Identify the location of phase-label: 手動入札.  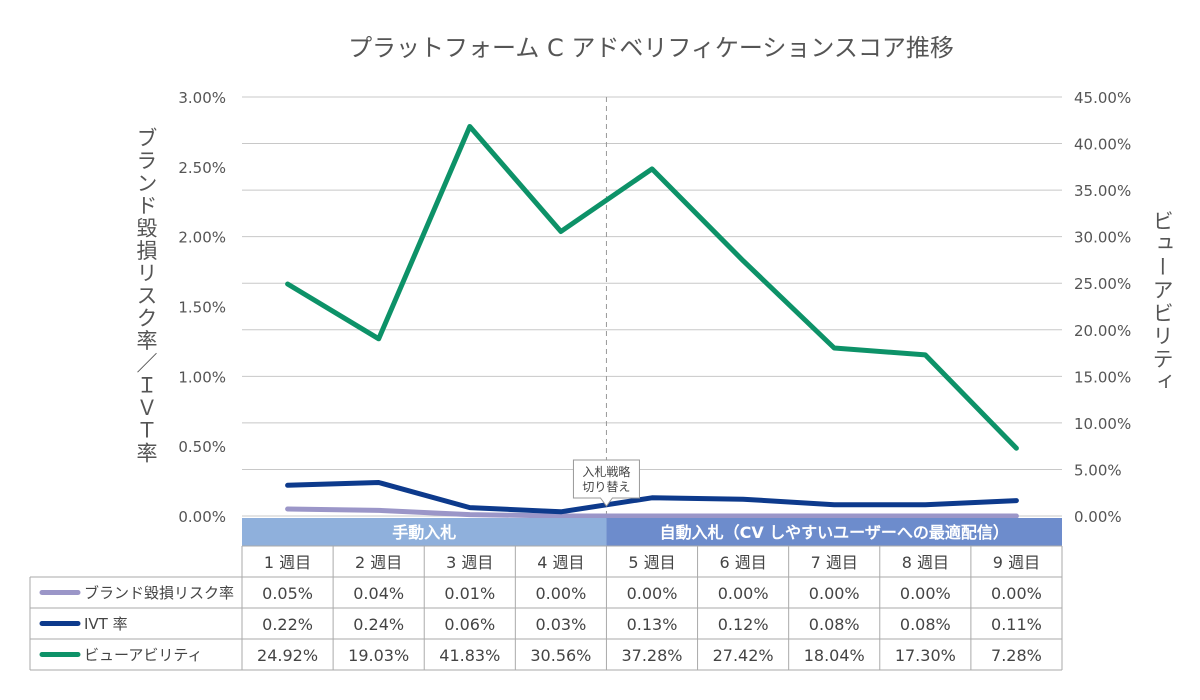
(424, 532).